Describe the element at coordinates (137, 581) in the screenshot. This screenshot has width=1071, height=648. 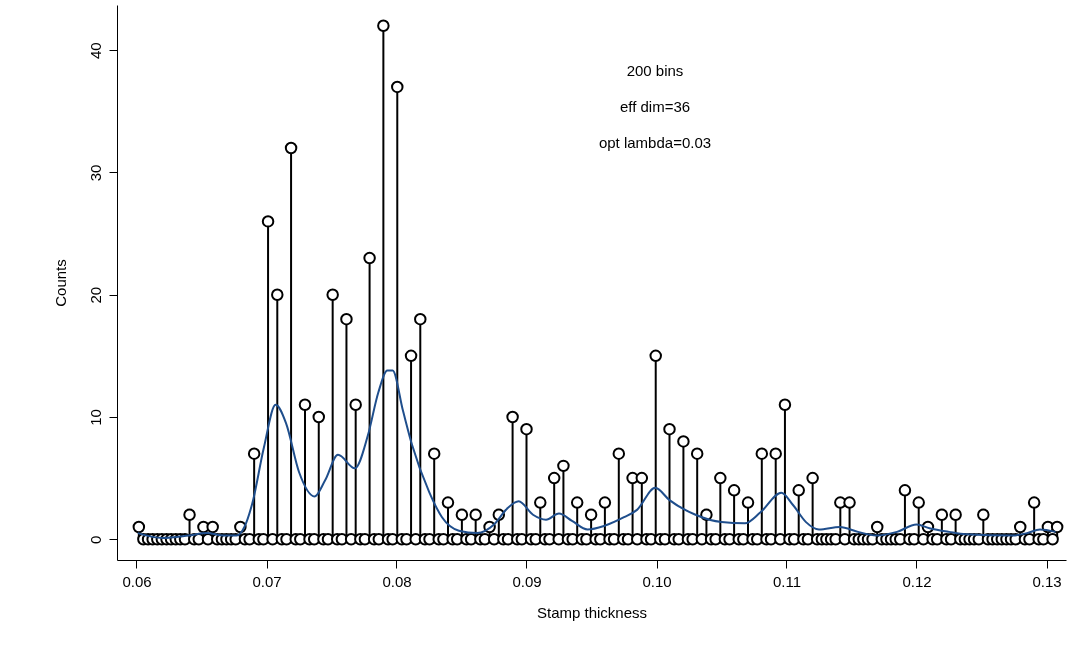
I see `x-tick-label: 0.06` at that location.